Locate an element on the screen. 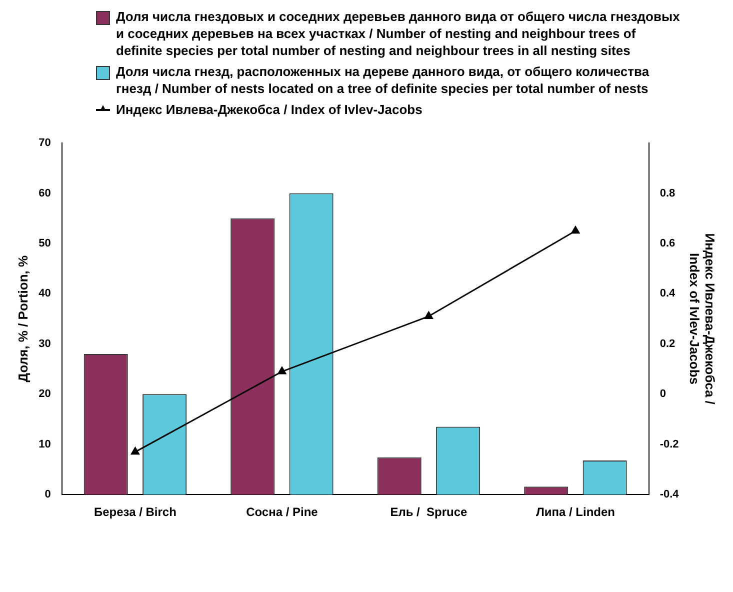  y2-axis-title: Индекс Ивлева-Джекобса / Index of Ivlev-Jacobs is located at coordinates (702, 319).